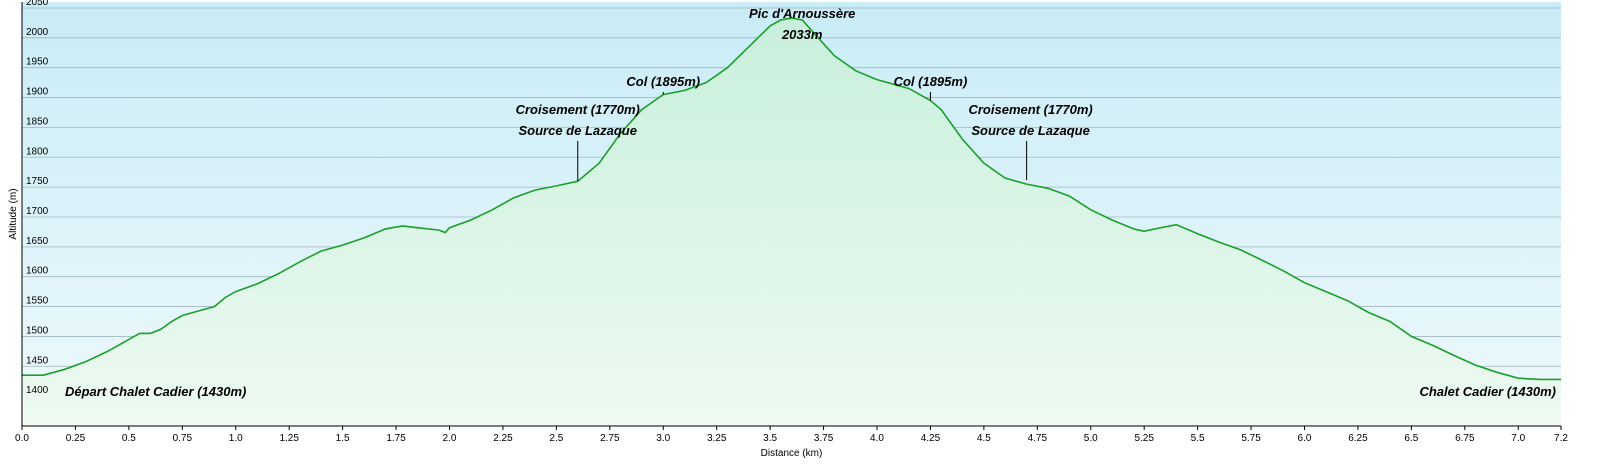 The height and width of the screenshot is (473, 1600). What do you see at coordinates (770, 438) in the screenshot?
I see `x-tick-label: 3.5` at bounding box center [770, 438].